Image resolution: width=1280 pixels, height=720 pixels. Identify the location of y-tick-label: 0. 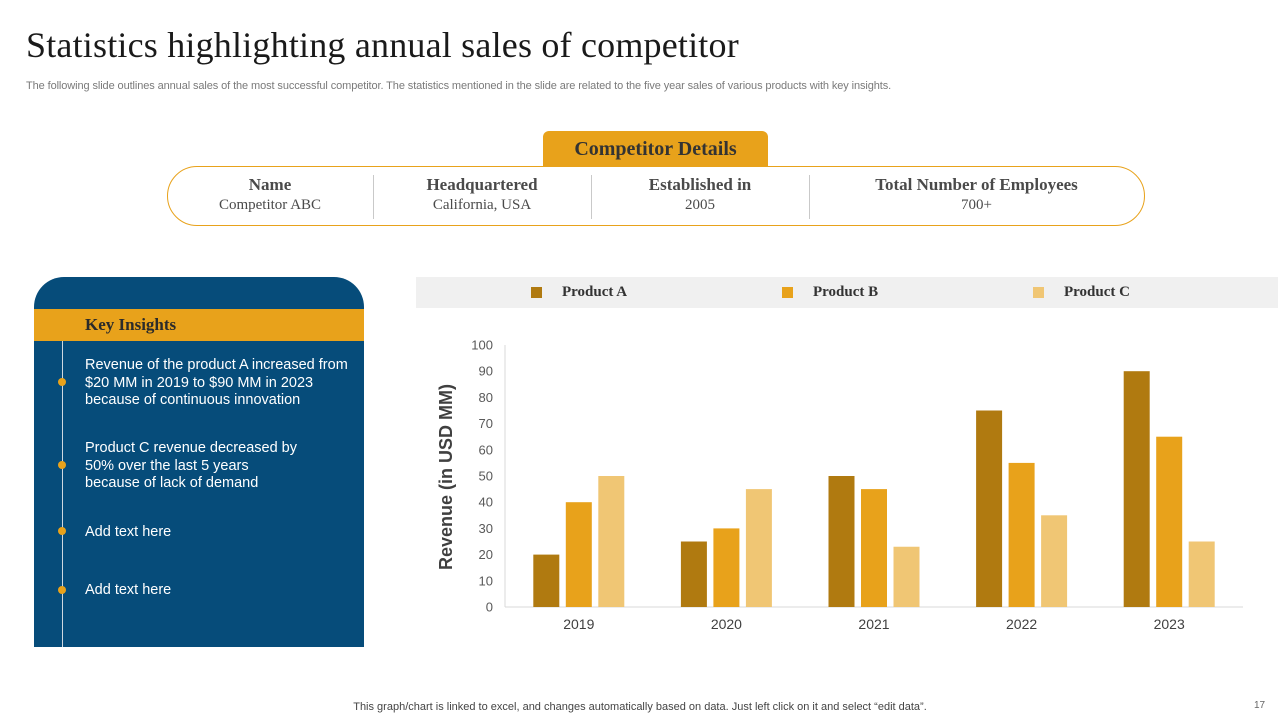
(489, 607).